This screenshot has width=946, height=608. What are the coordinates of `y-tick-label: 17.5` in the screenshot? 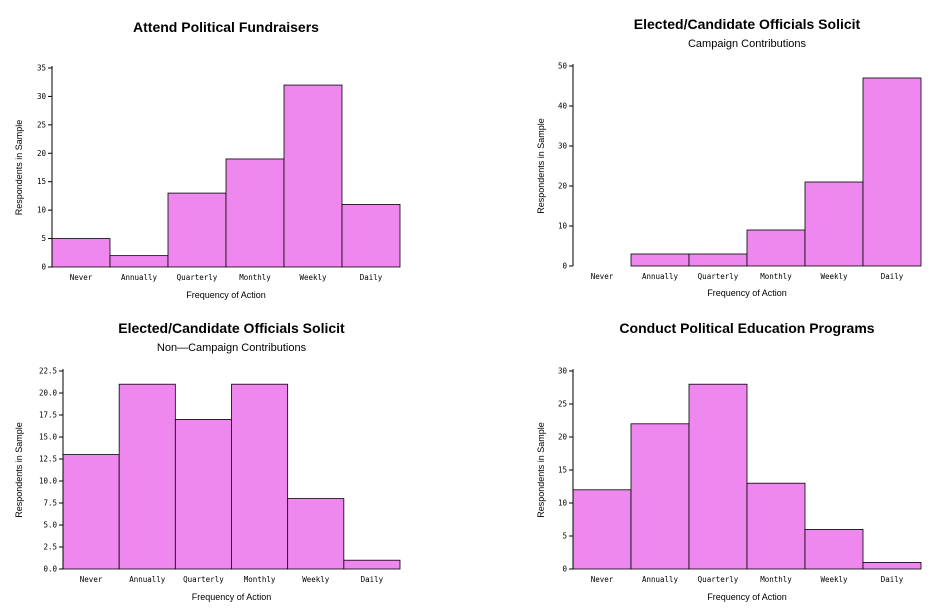 It's located at (48, 415).